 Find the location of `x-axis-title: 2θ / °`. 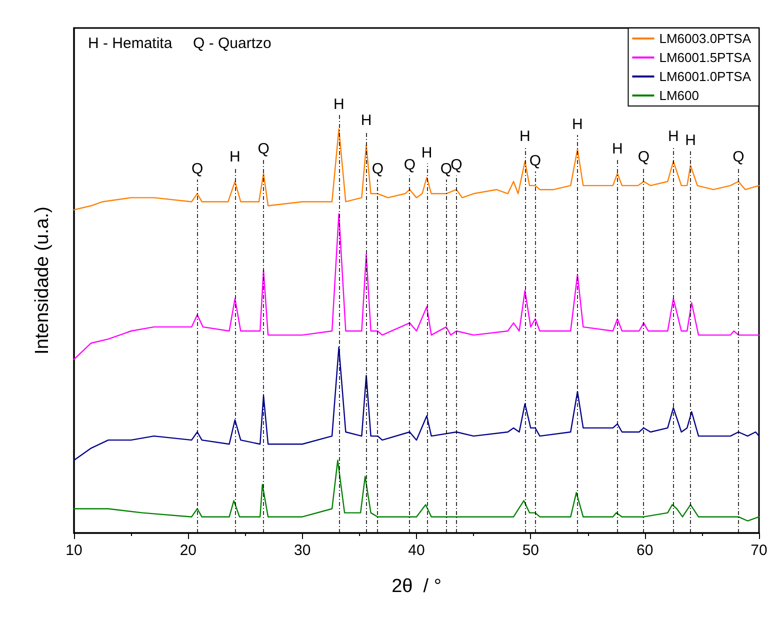

x-axis-title: 2θ / ° is located at coordinates (417, 586).